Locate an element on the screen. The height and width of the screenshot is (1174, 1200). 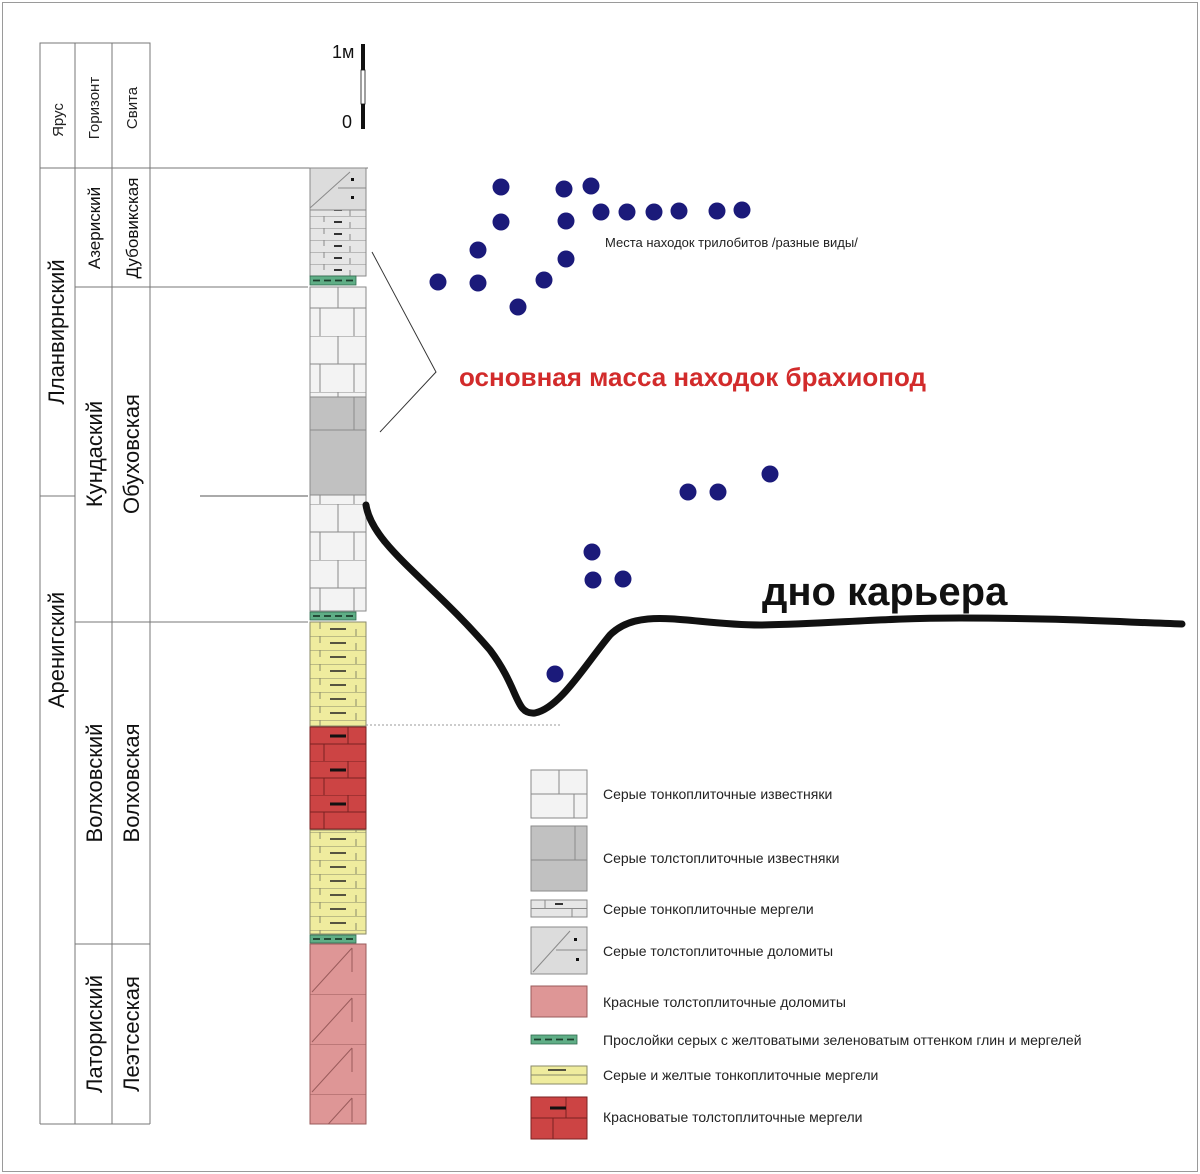
layer-thin-limestone-lower is located at coordinates (338, 553).